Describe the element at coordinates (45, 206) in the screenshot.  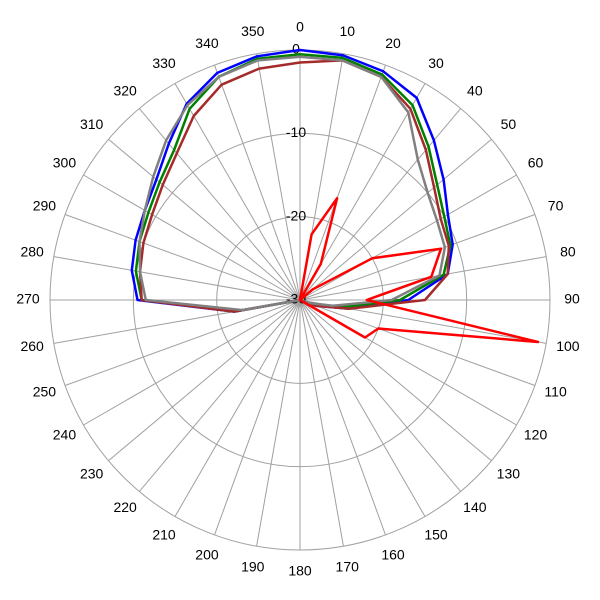
I see `angle-label: 290` at that location.